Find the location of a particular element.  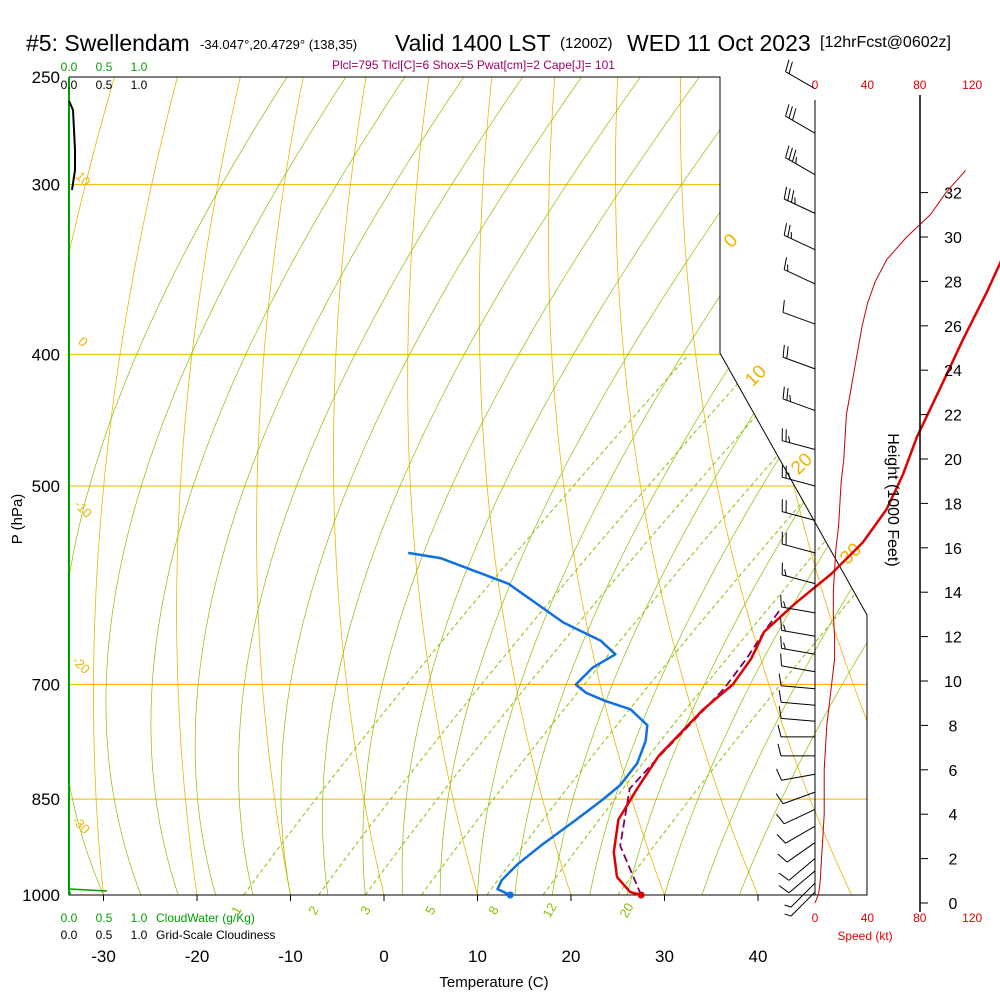

dewpoint-trace is located at coordinates (528, 724).